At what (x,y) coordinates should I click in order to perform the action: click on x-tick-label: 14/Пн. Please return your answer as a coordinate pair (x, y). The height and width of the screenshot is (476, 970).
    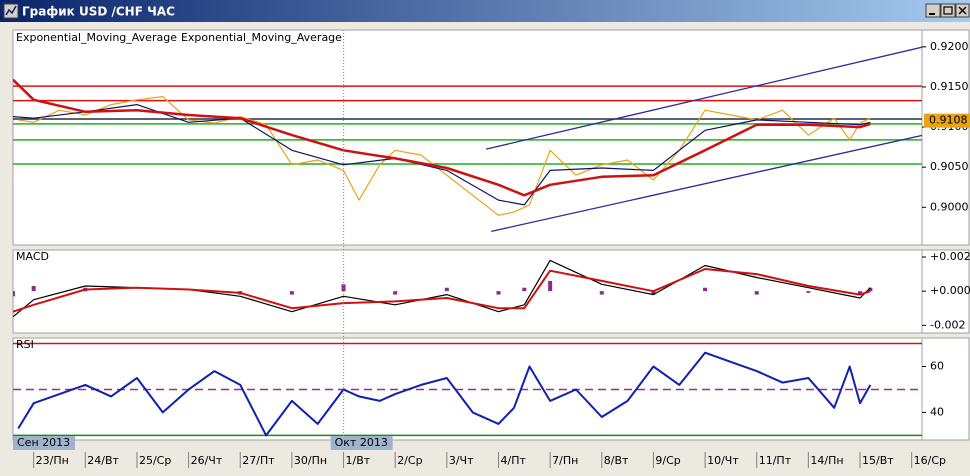
    Looking at the image, I should click on (826, 460).